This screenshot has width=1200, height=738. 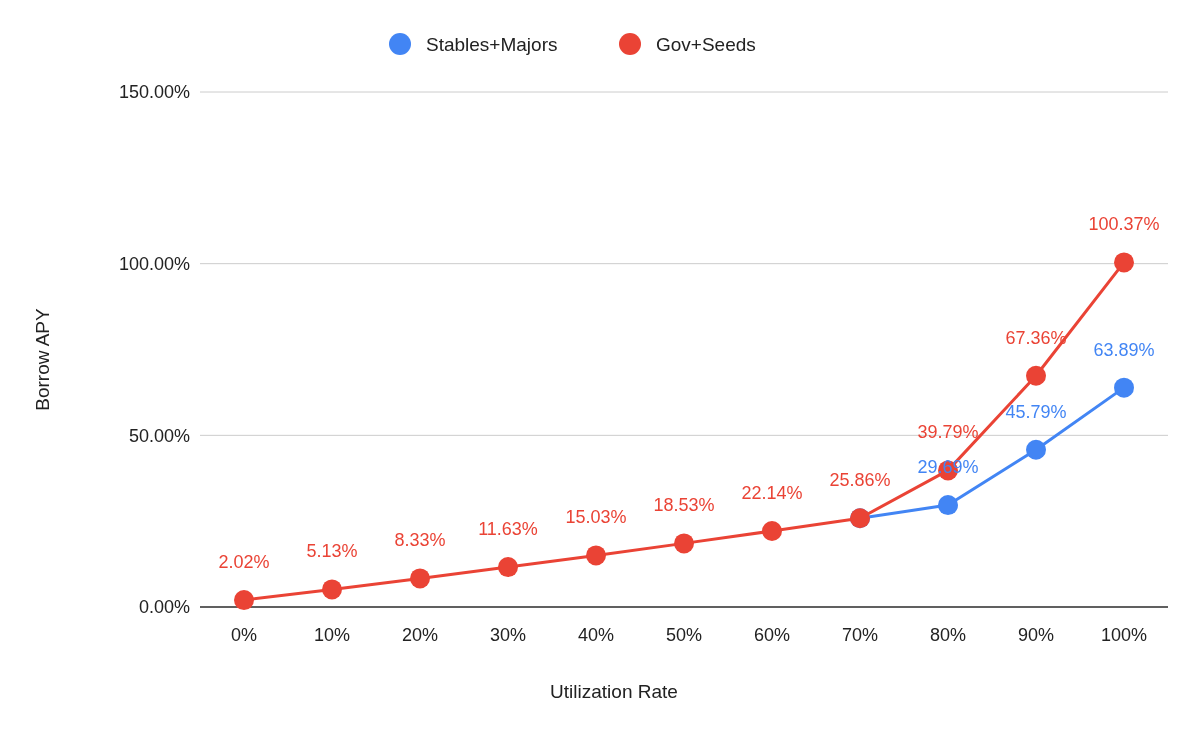 What do you see at coordinates (164, 607) in the screenshot?
I see `y-tick-label: 0.00%` at bounding box center [164, 607].